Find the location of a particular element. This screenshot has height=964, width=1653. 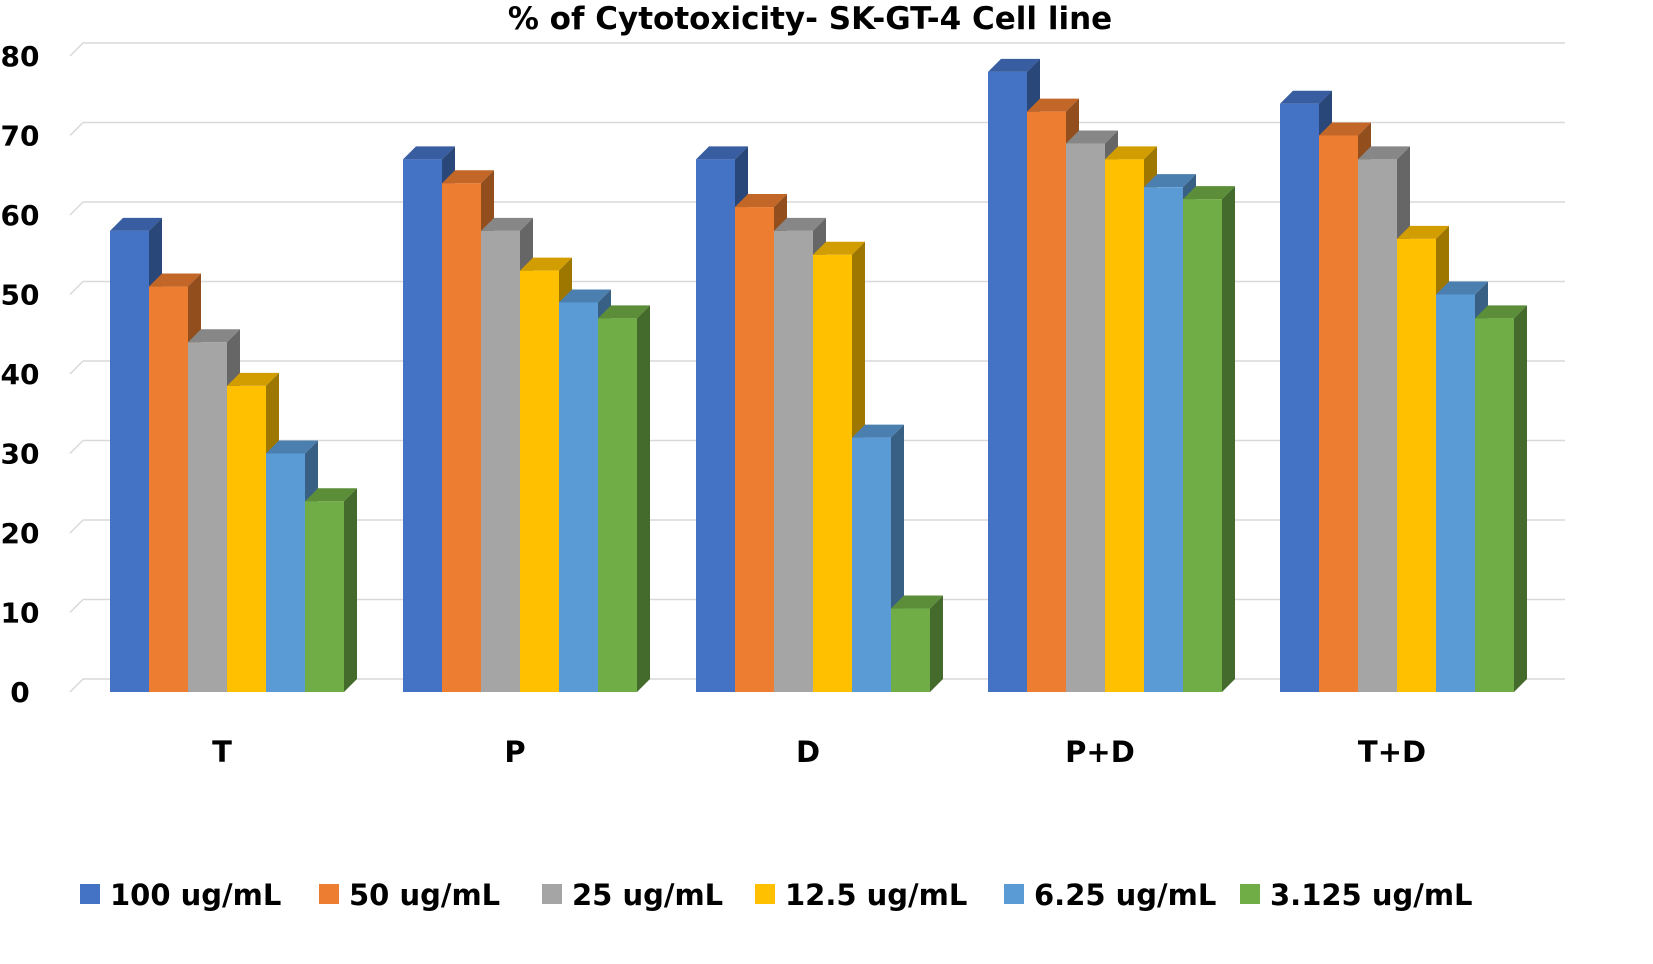

y-tick-label: 0 is located at coordinates (19, 692).